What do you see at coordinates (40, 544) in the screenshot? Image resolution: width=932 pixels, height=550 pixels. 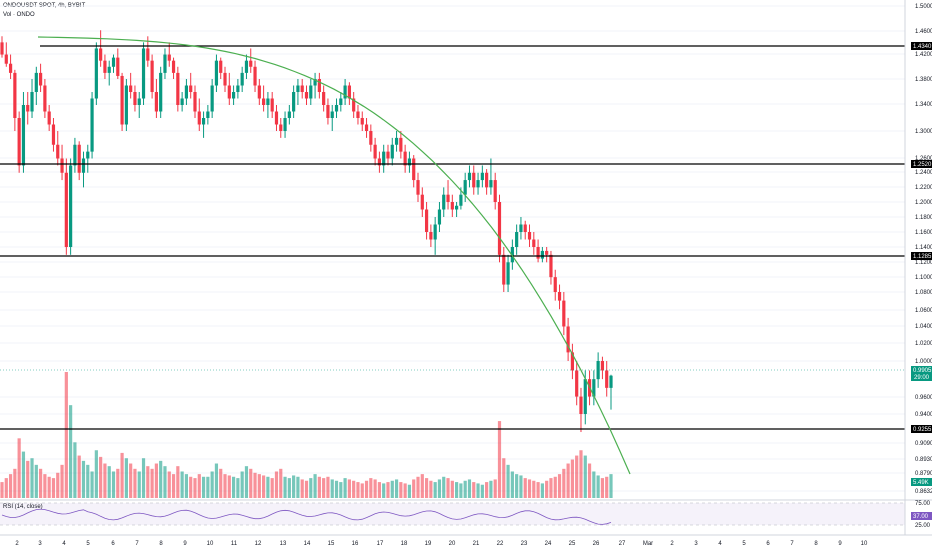 I see `date-tick-label: 3` at bounding box center [40, 544].